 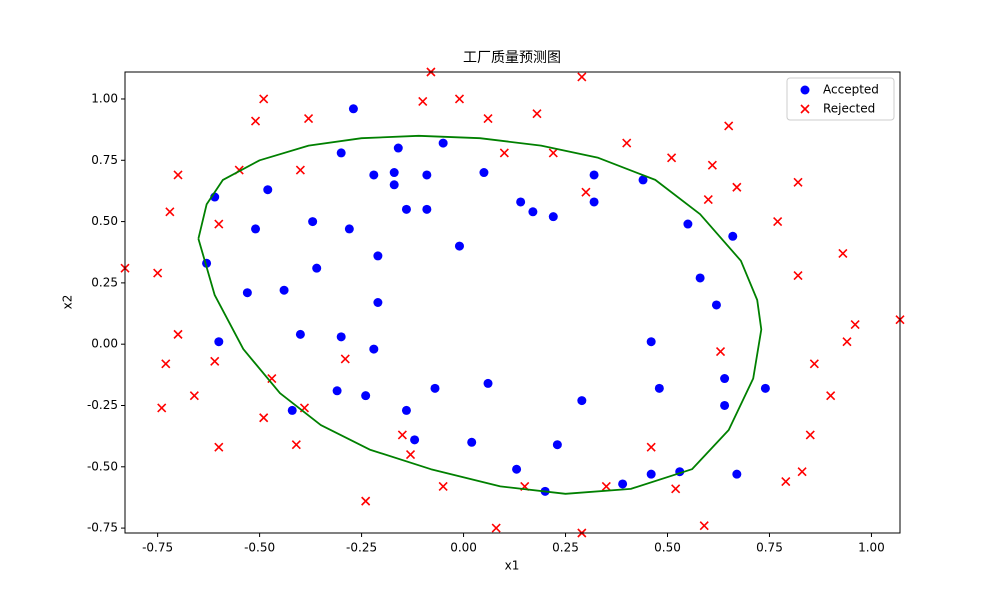 What do you see at coordinates (512, 566) in the screenshot?
I see `x-axis-label: x1` at bounding box center [512, 566].